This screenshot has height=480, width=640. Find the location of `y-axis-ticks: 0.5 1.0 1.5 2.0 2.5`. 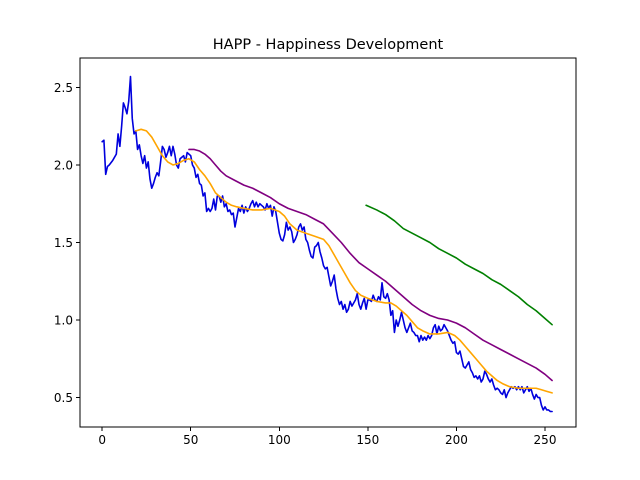

y-axis-ticks: 0.5 1.0 1.5 2.0 2.5 is located at coordinates (67, 243).